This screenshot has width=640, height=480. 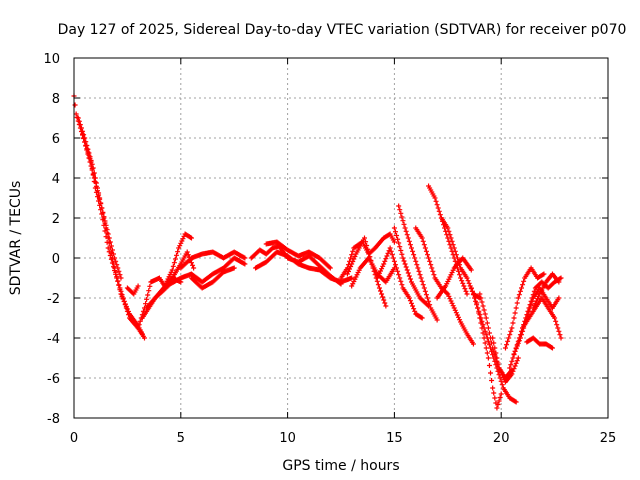 What do you see at coordinates (56, 219) in the screenshot?
I see `y-tick-label: 2` at bounding box center [56, 219].